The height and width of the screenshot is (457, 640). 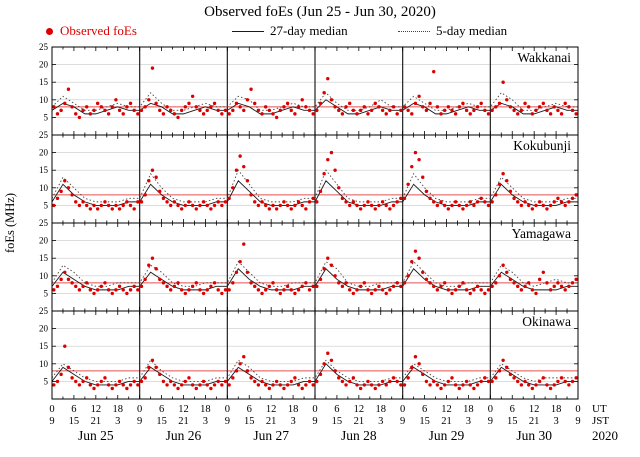 What do you see at coordinates (248, 31) in the screenshot?
I see `solid-line-icon` at bounding box center [248, 31].